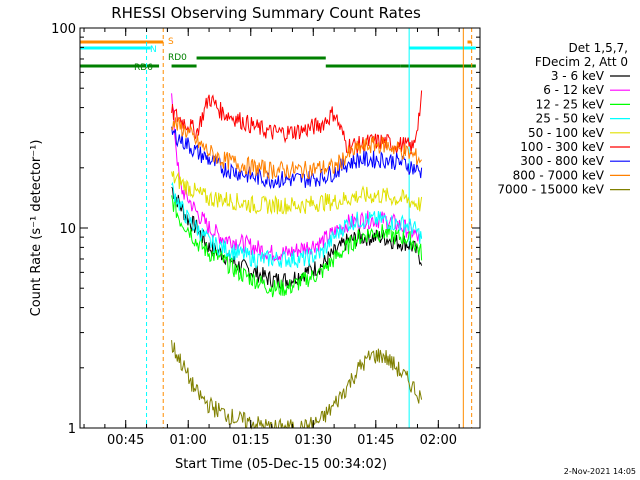  What do you see at coordinates (63, 29) in the screenshot?
I see `y-tick-label-2: 100` at bounding box center [63, 29].